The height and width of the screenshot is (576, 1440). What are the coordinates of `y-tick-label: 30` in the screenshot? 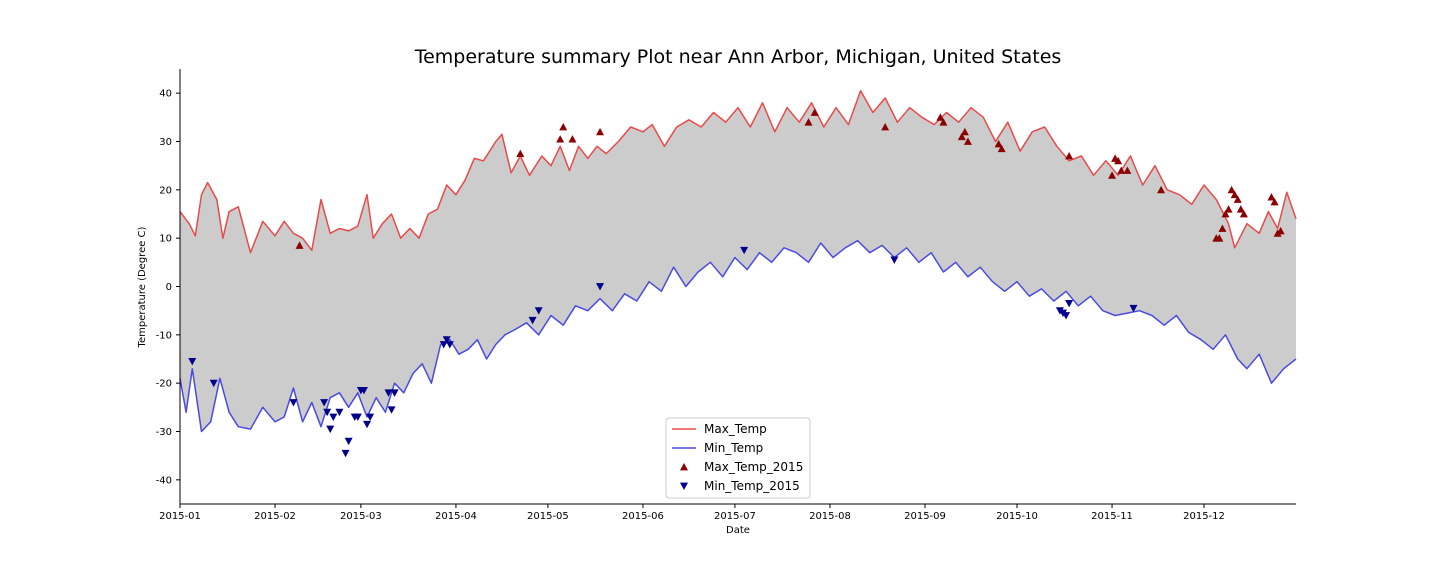 It's located at (165, 142).